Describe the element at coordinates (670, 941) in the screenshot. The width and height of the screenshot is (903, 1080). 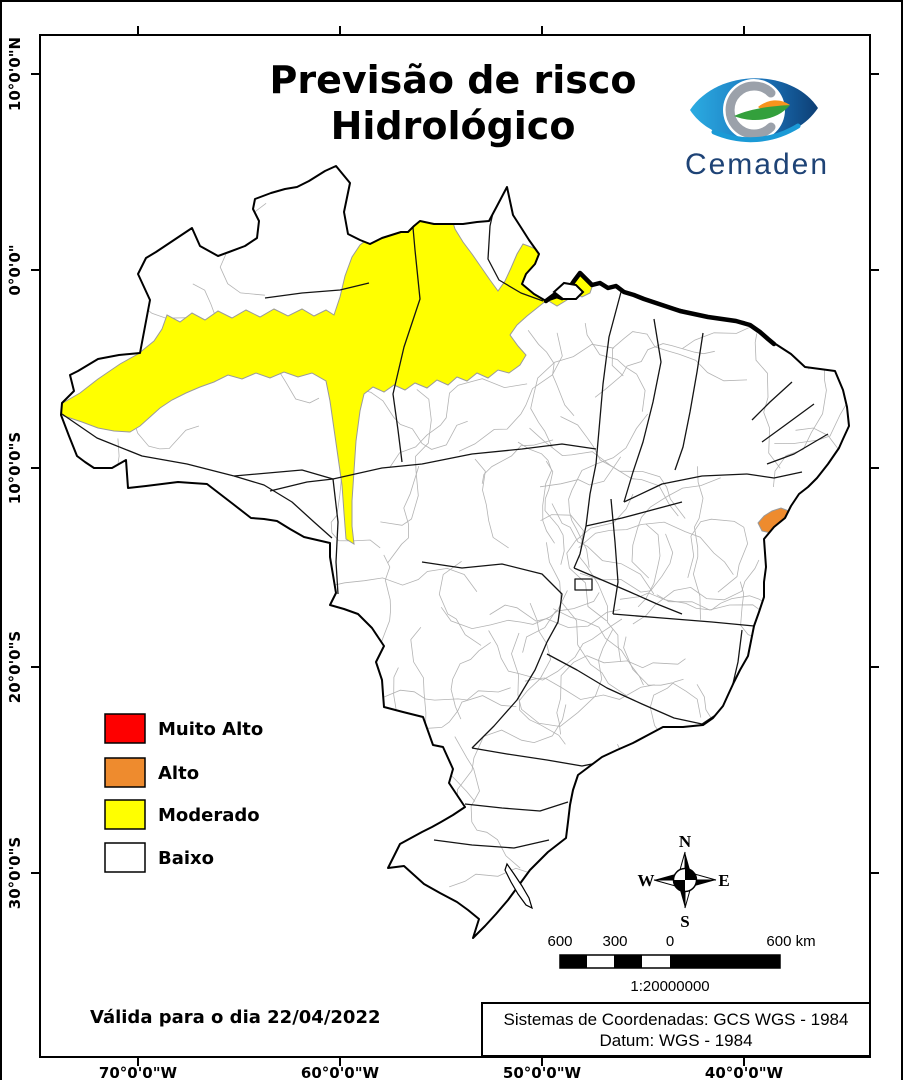
I see `scale-label-0: 0` at that location.